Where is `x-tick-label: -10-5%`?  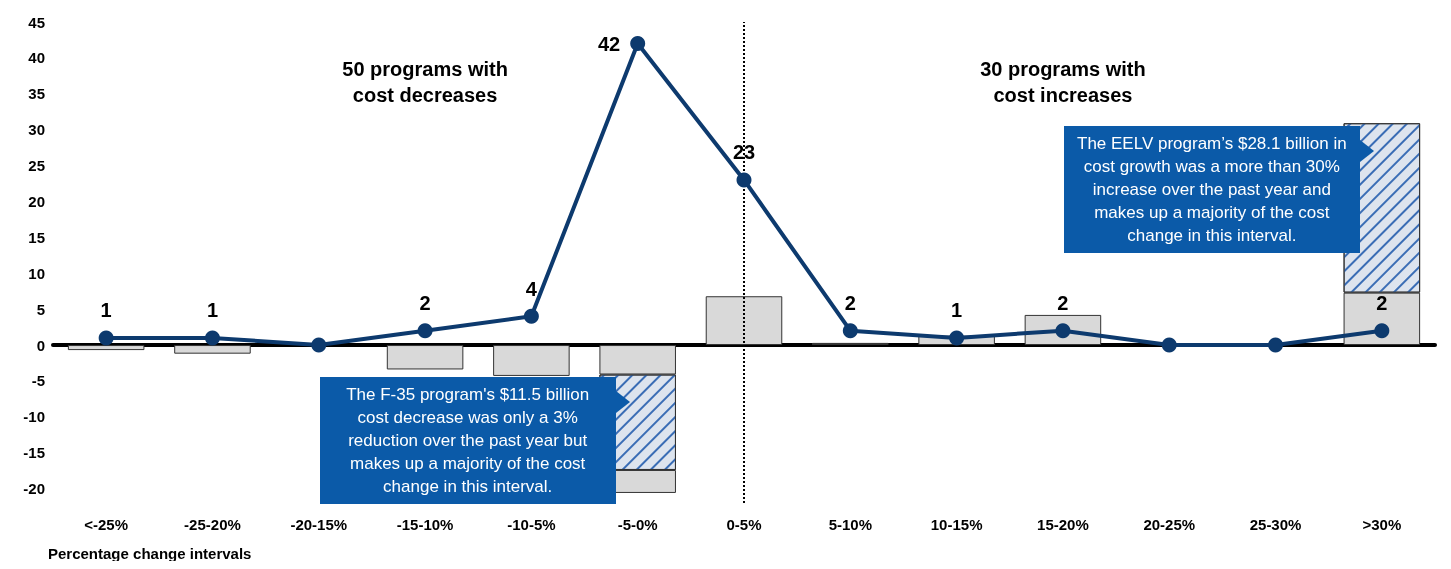 x-tick-label: -10-5% is located at coordinates (531, 524).